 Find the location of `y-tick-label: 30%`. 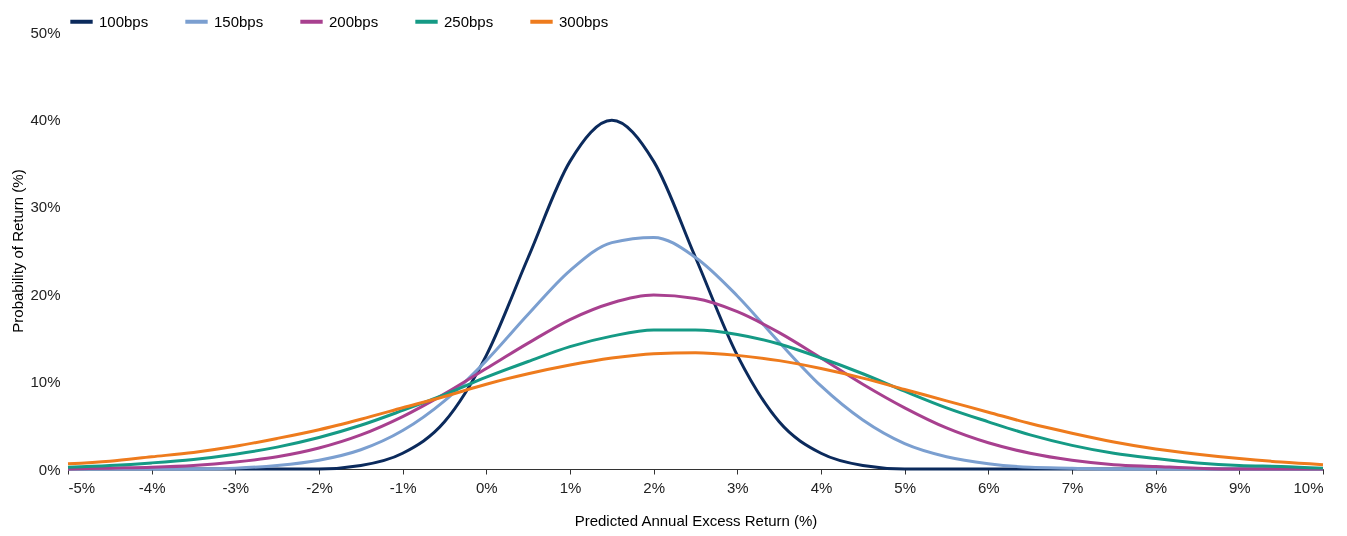

y-tick-label: 30% is located at coordinates (45, 207).